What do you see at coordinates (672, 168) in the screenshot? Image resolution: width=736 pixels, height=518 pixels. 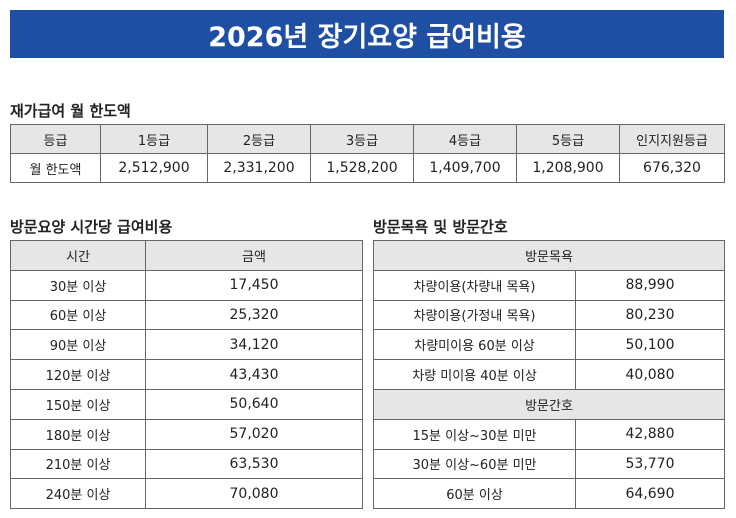 I see `table-cell: 676,320` at bounding box center [672, 168].